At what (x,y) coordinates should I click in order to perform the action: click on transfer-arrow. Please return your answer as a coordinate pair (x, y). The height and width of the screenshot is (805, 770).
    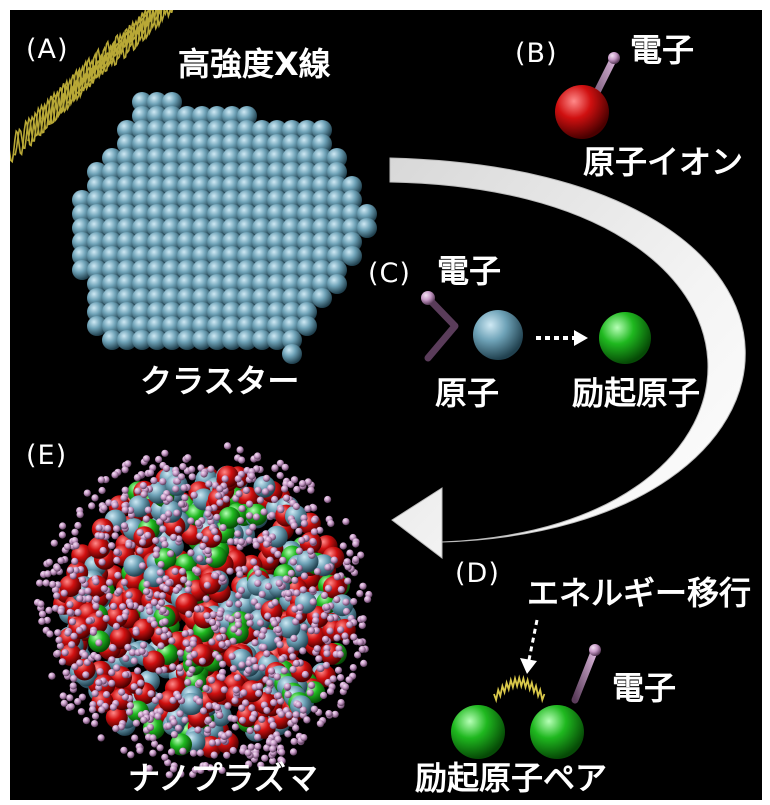
    Looking at the image, I should click on (533, 640).